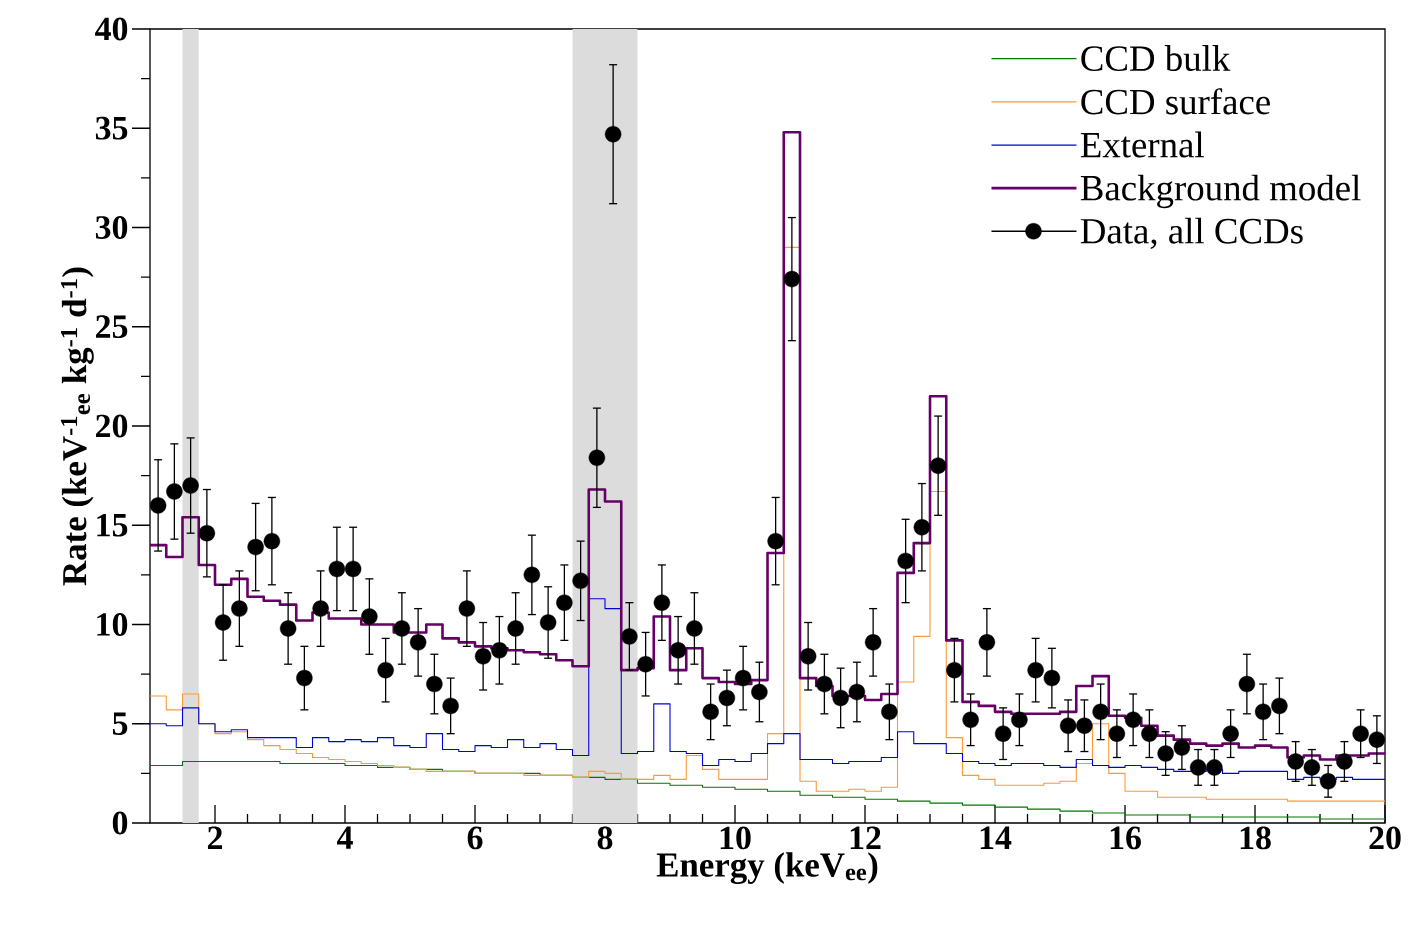 The image size is (1411, 925). I want to click on legend-label: Data, all CCDs, so click(1191, 233).